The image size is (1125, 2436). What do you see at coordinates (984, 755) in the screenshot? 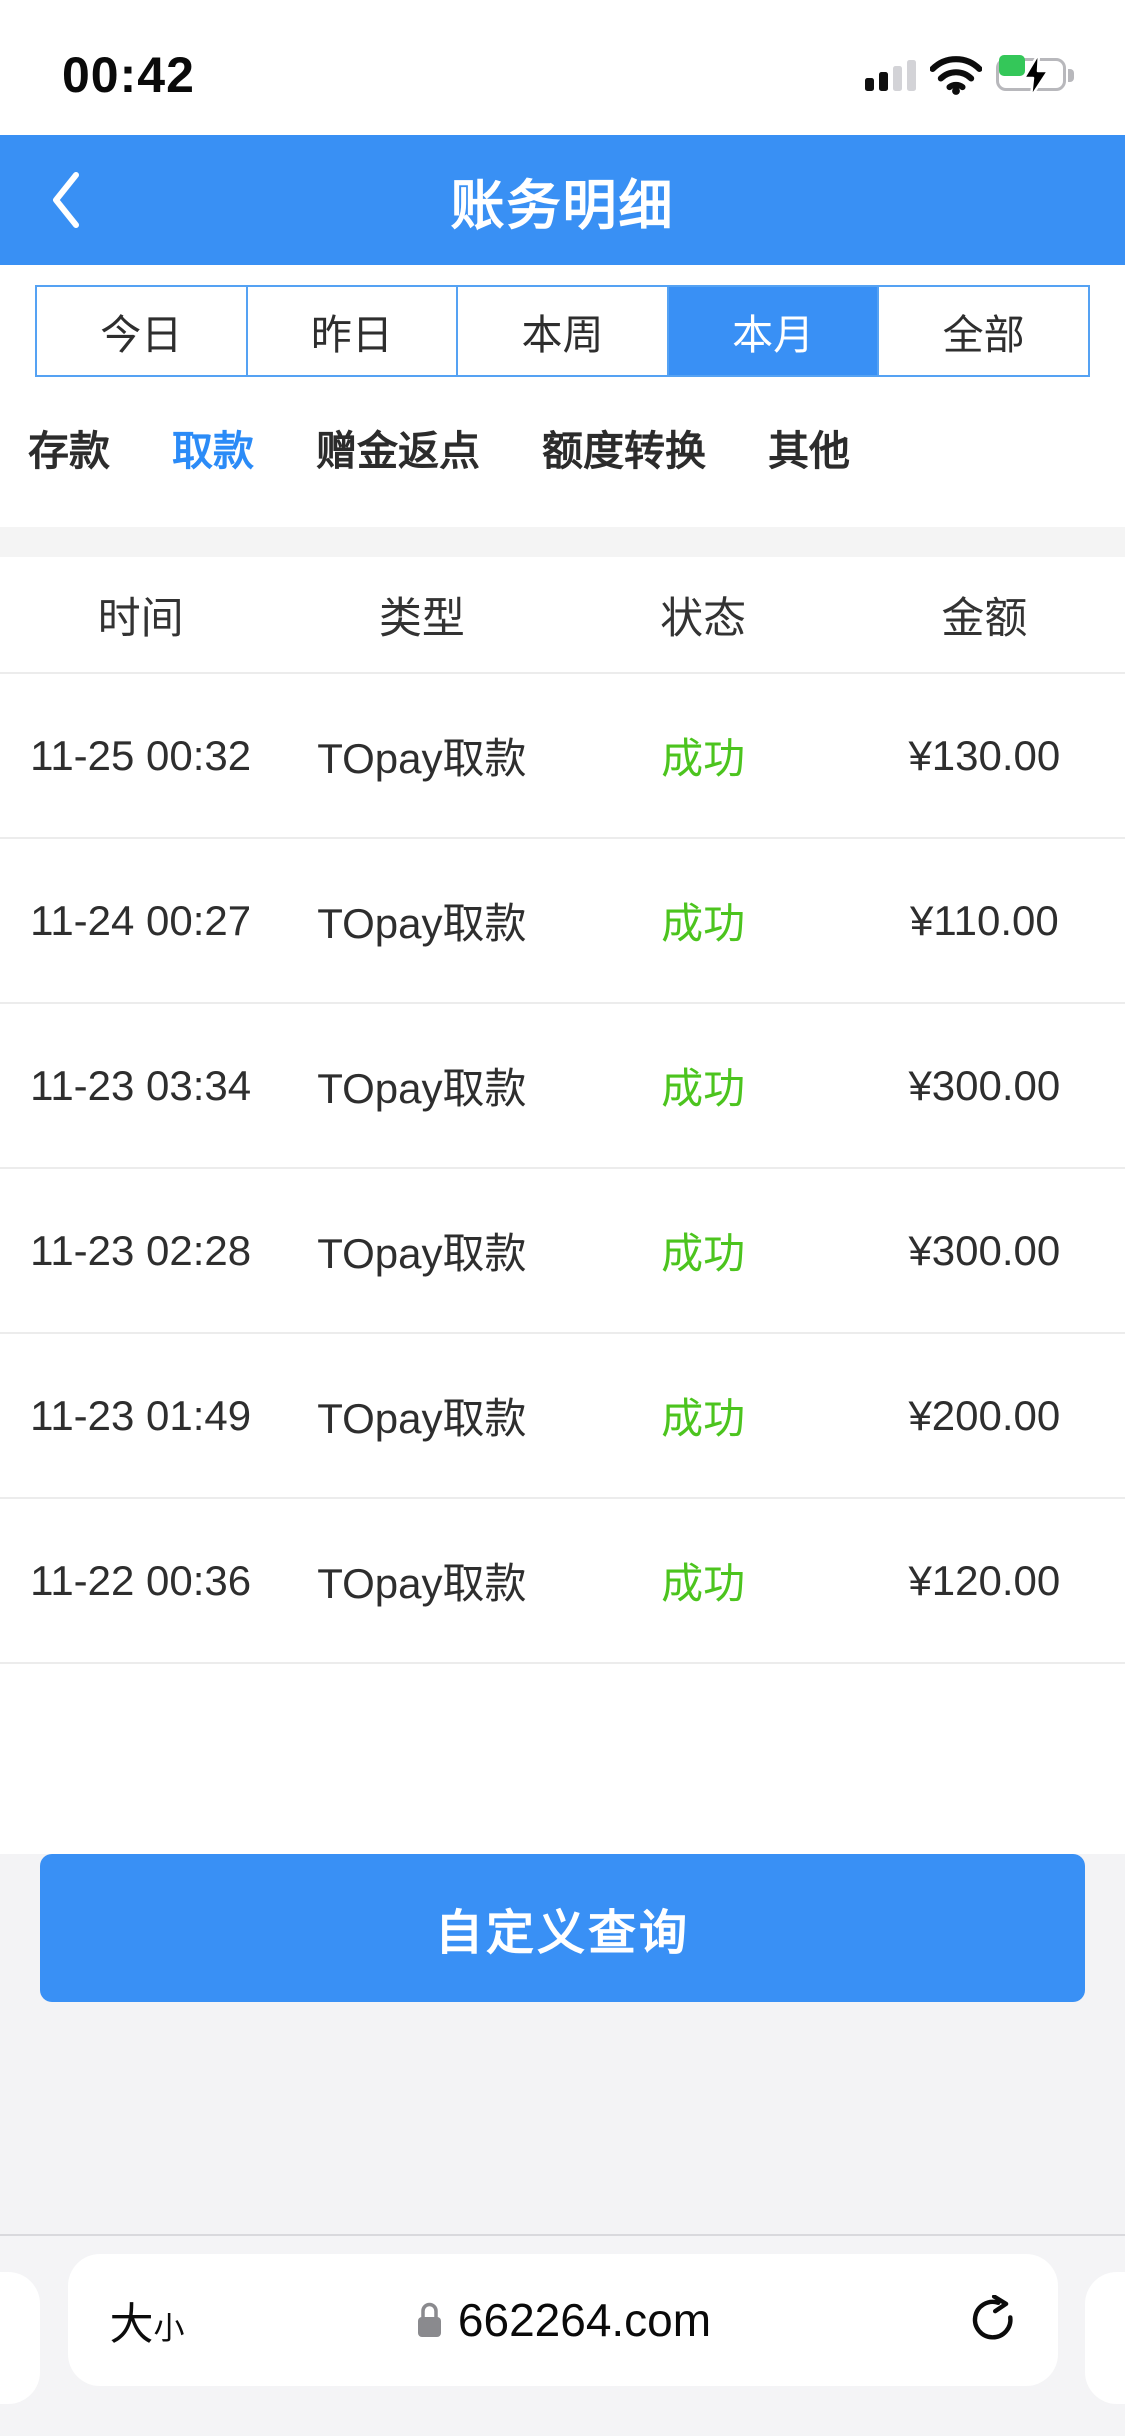
I see `cell-amount: ¥130.00` at bounding box center [984, 755].